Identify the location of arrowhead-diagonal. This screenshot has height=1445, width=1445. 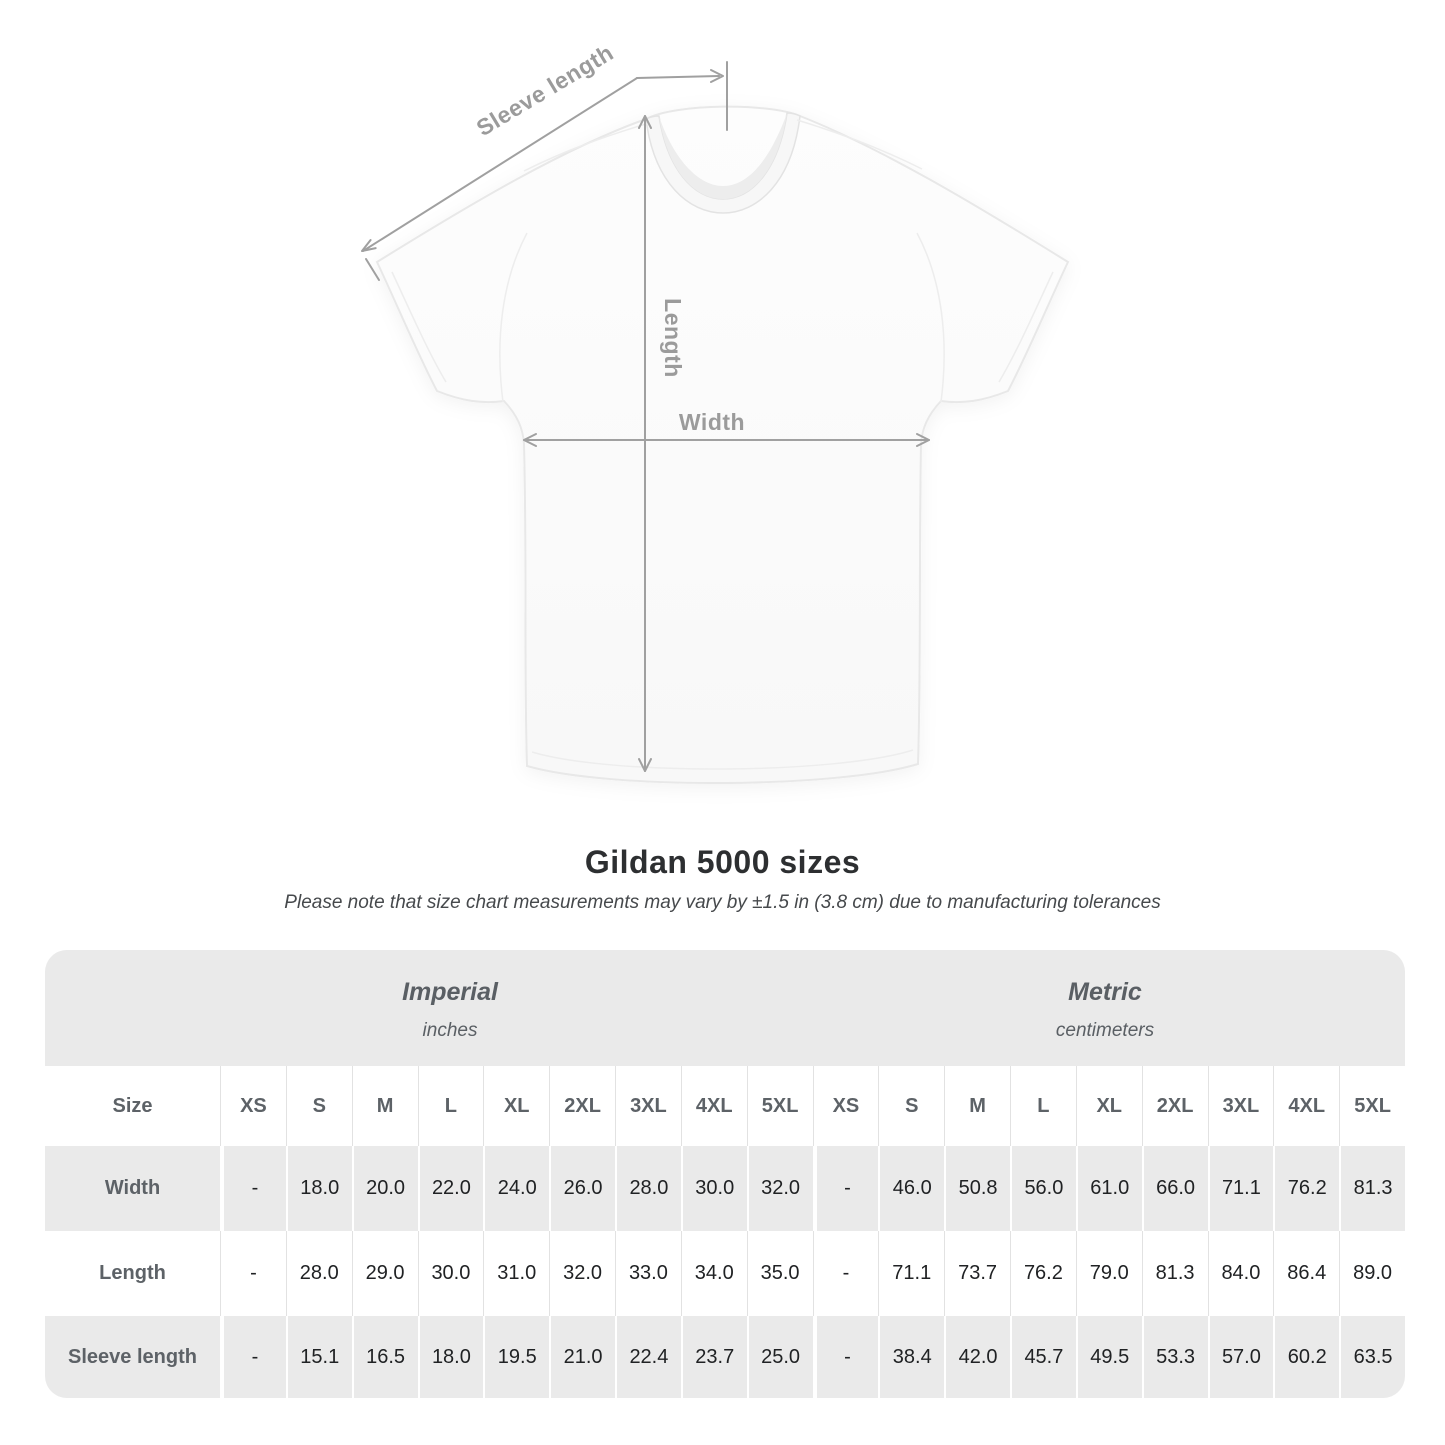
(369, 245).